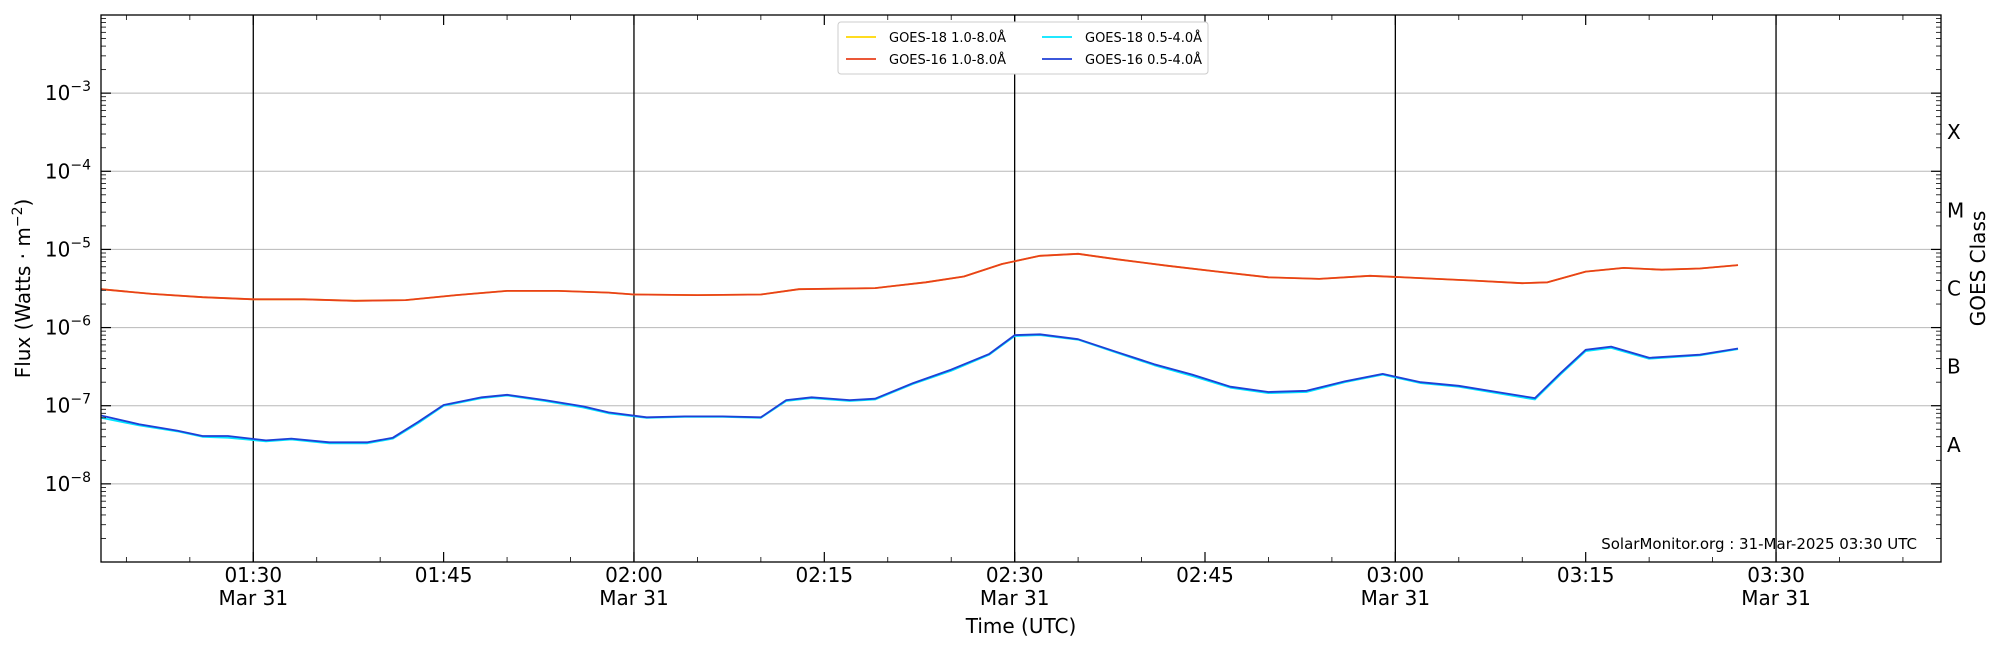 This screenshot has width=2000, height=650. Describe the element at coordinates (1015, 575) in the screenshot. I see `x-tick-label: 02:30` at that location.